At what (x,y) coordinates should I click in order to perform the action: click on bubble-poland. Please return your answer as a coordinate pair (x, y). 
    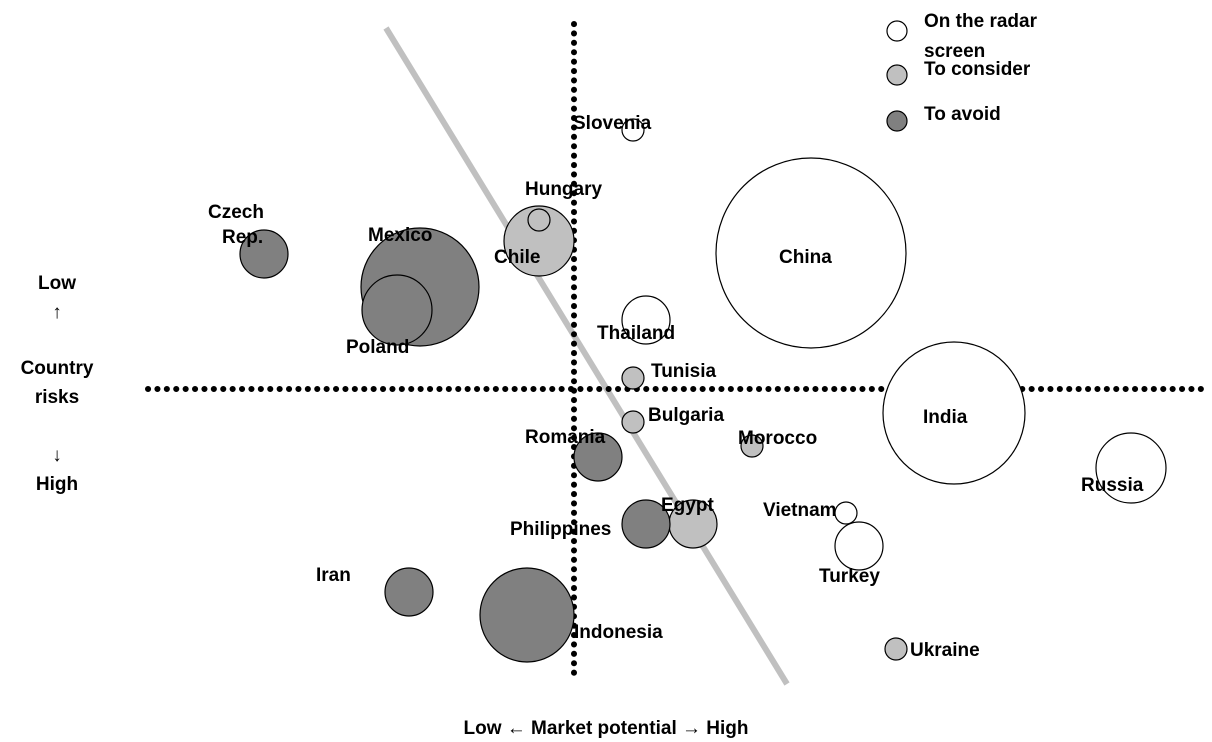
    Looking at the image, I should click on (397, 310).